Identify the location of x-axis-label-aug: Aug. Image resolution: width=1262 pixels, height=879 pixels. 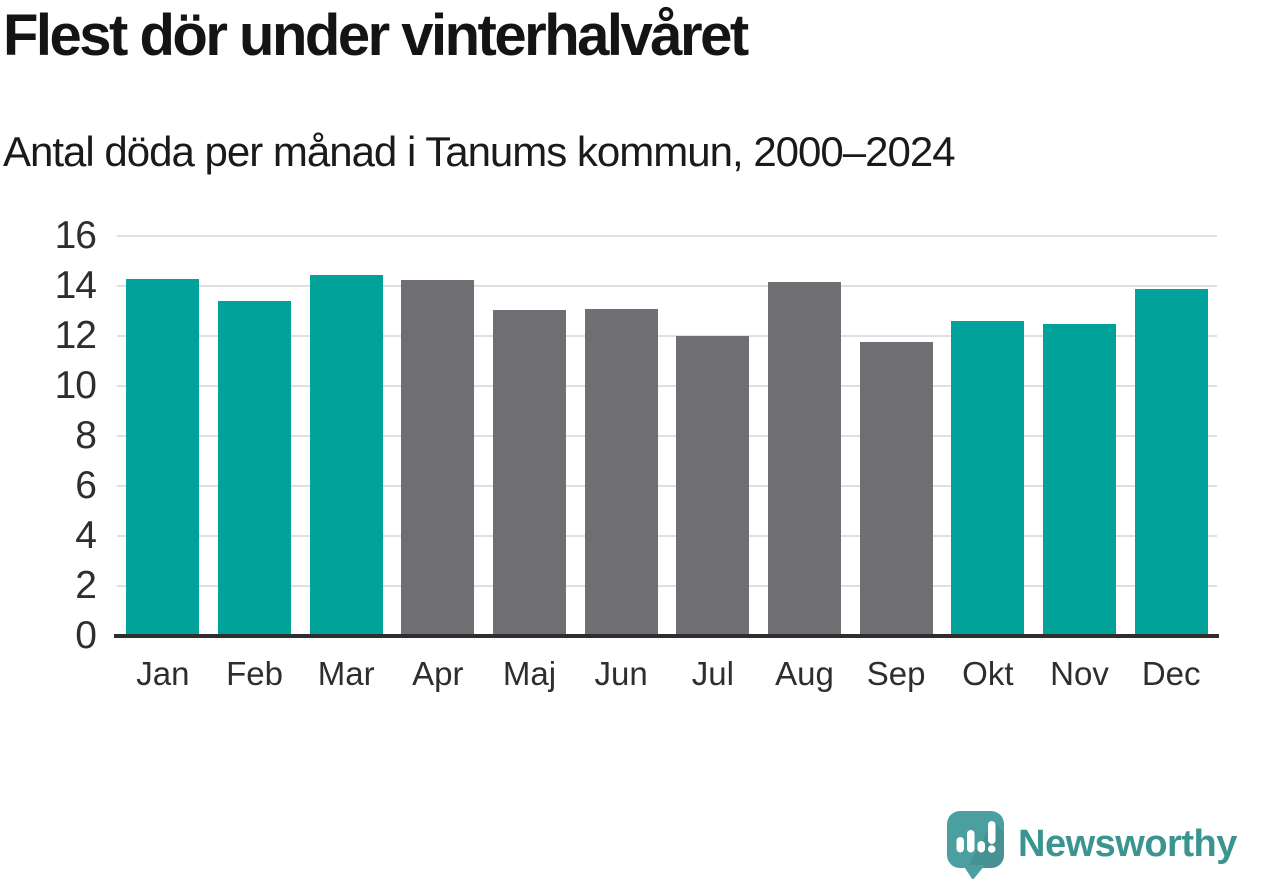
(804, 673).